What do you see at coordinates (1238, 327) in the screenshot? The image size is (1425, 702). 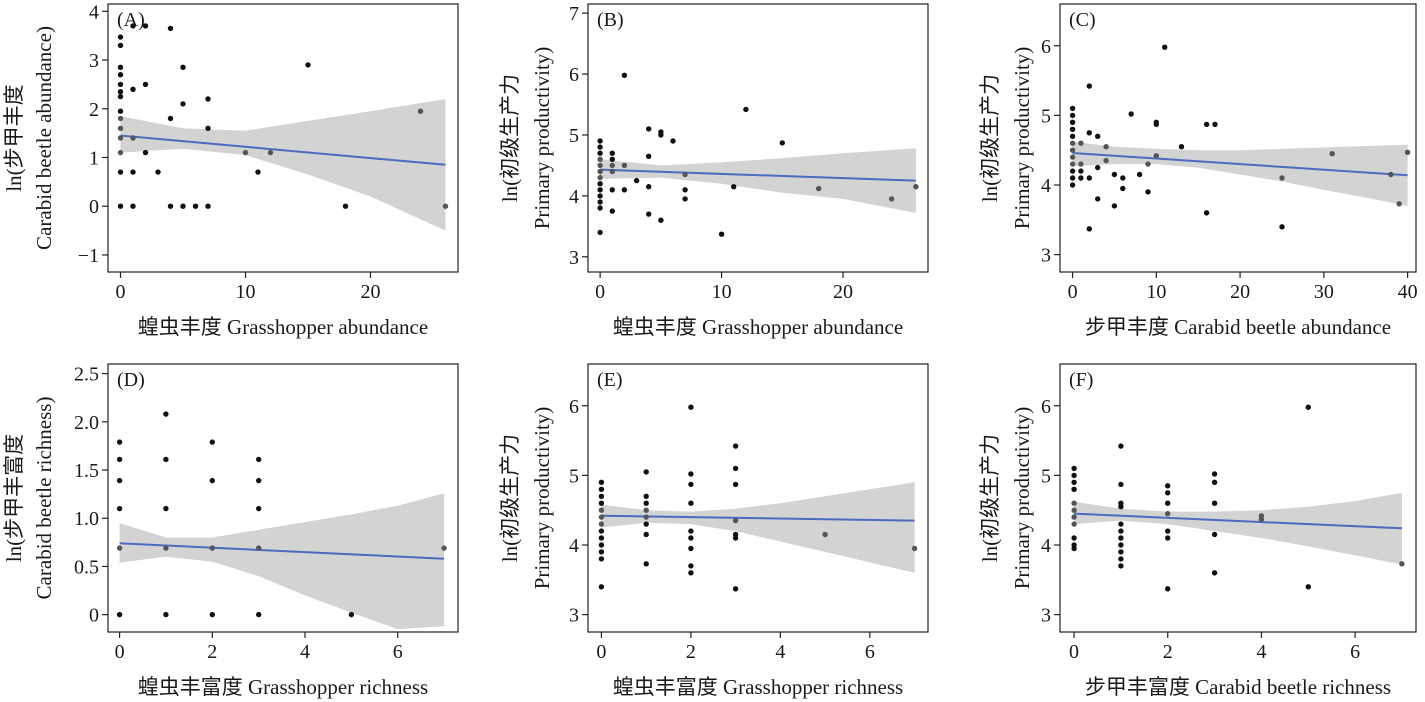 I see `x-axis-label: 步甲丰度 Carabid beetle abundance` at bounding box center [1238, 327].